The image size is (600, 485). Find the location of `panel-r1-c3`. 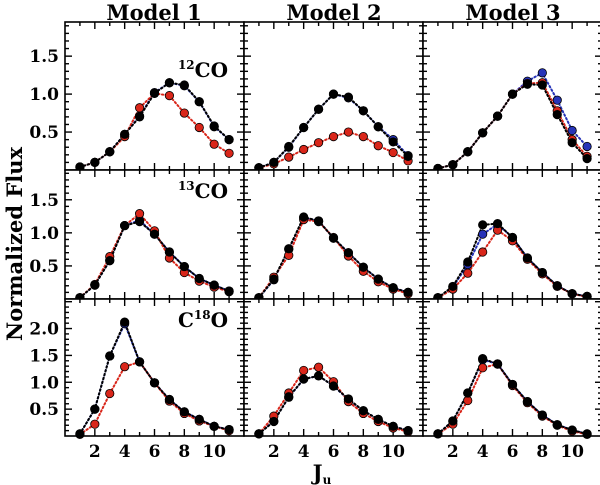

panel-r1-c3 is located at coordinates (511, 97).